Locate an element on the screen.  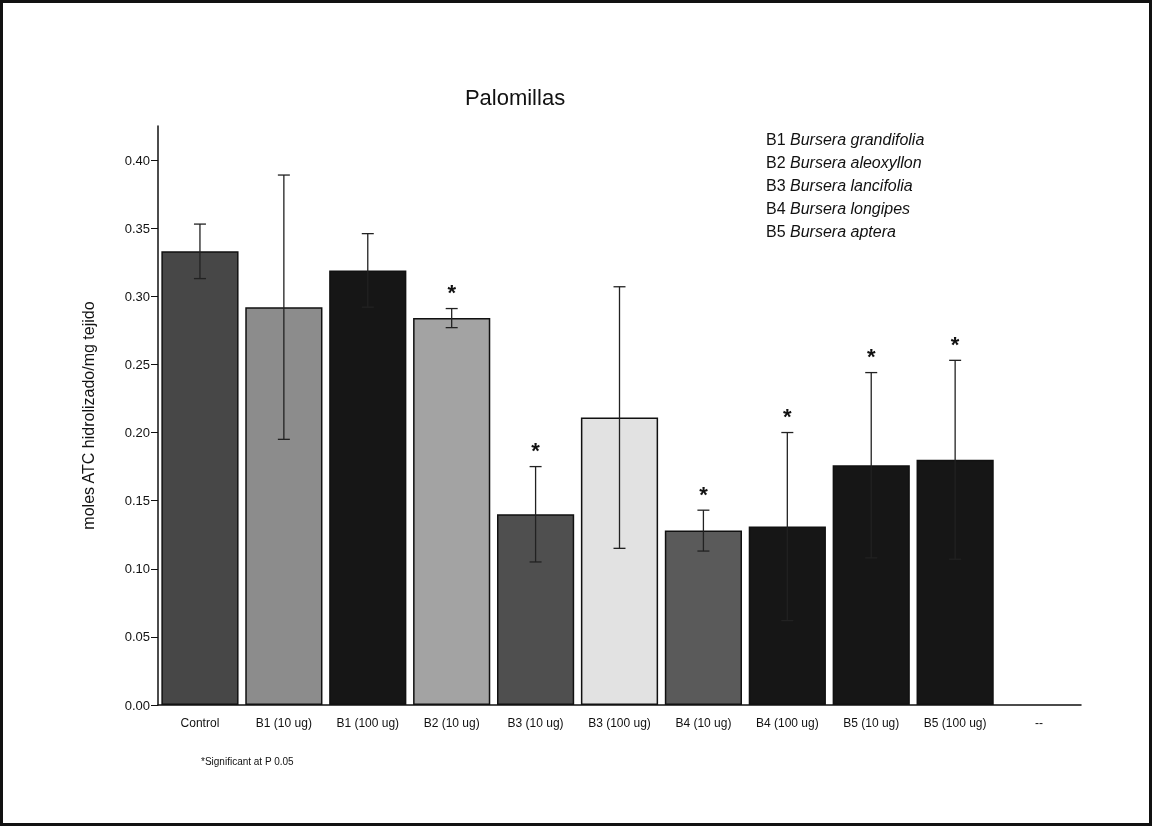
y-axis-title: moles ATC hidrolizado/mg tejido is located at coordinates (88, 415).